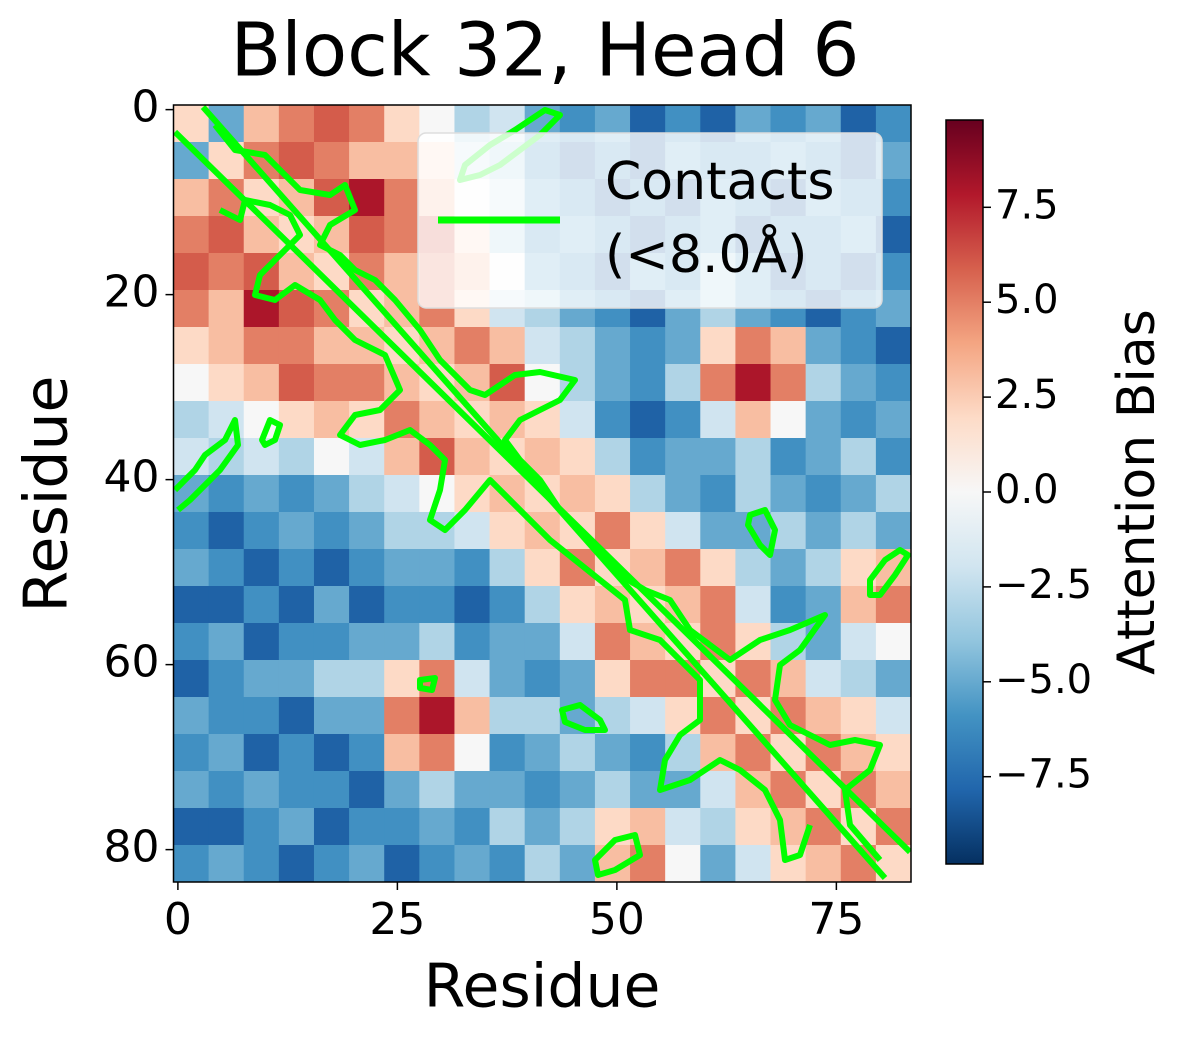 The width and height of the screenshot is (1189, 1038). I want to click on legend-label: (<8.0Å), so click(706, 254).